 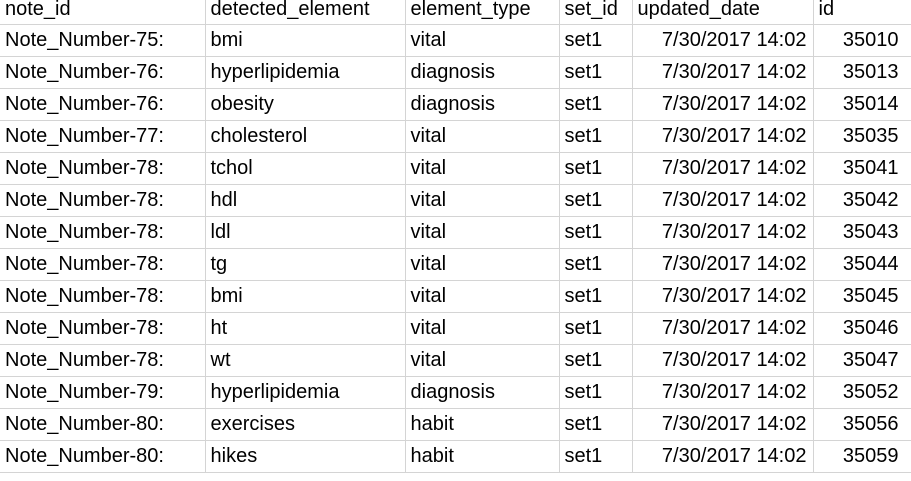 What do you see at coordinates (482, 12) in the screenshot?
I see `header-cell-element-type: element_type` at bounding box center [482, 12].